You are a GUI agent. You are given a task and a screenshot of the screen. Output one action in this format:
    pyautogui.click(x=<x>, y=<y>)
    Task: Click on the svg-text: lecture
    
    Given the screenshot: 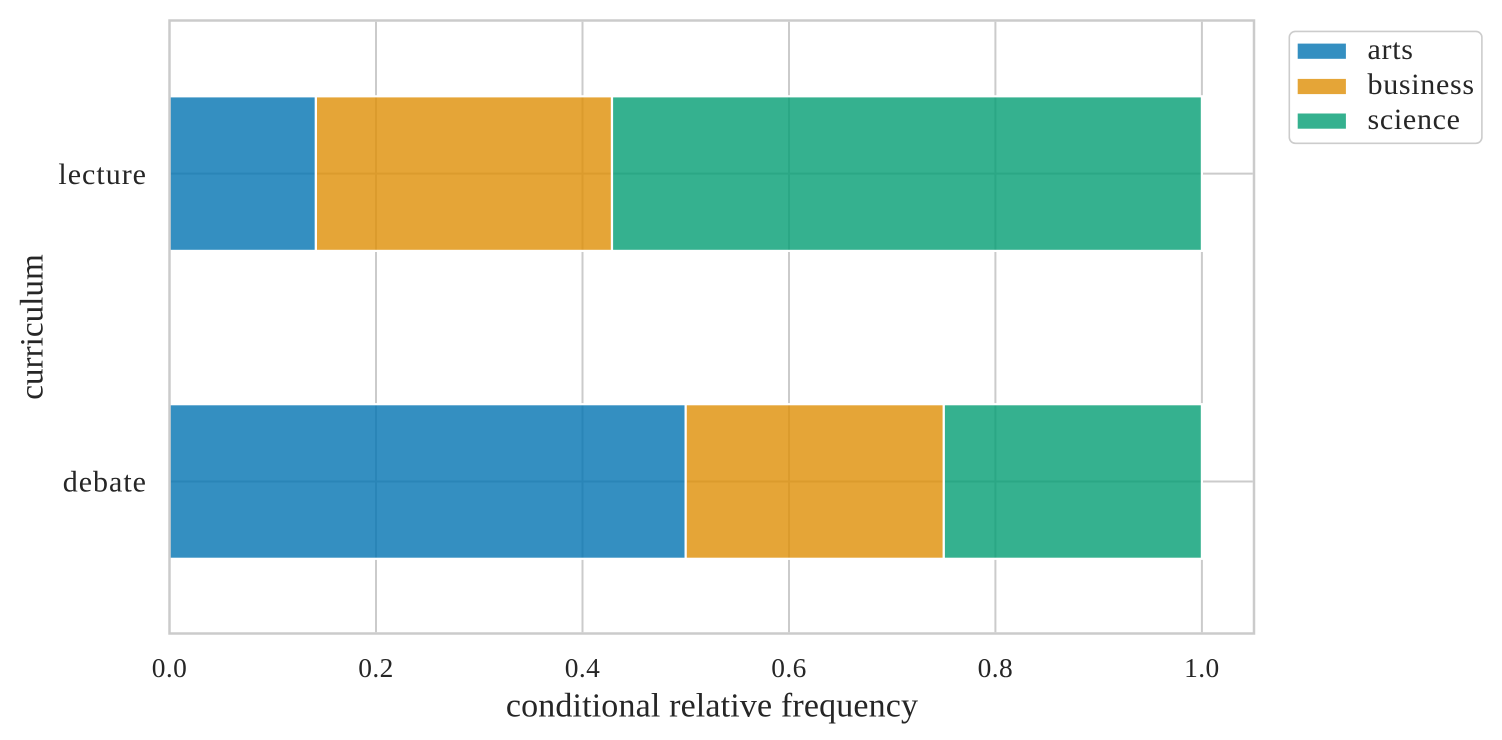 What is the action you would take?
    pyautogui.click(x=102, y=174)
    